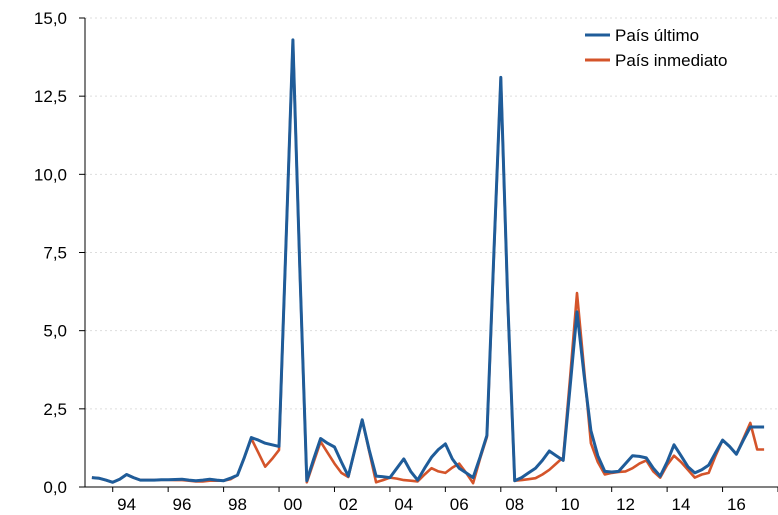  What do you see at coordinates (50, 18) in the screenshot?
I see `y-tick-label: 15,0` at bounding box center [50, 18].